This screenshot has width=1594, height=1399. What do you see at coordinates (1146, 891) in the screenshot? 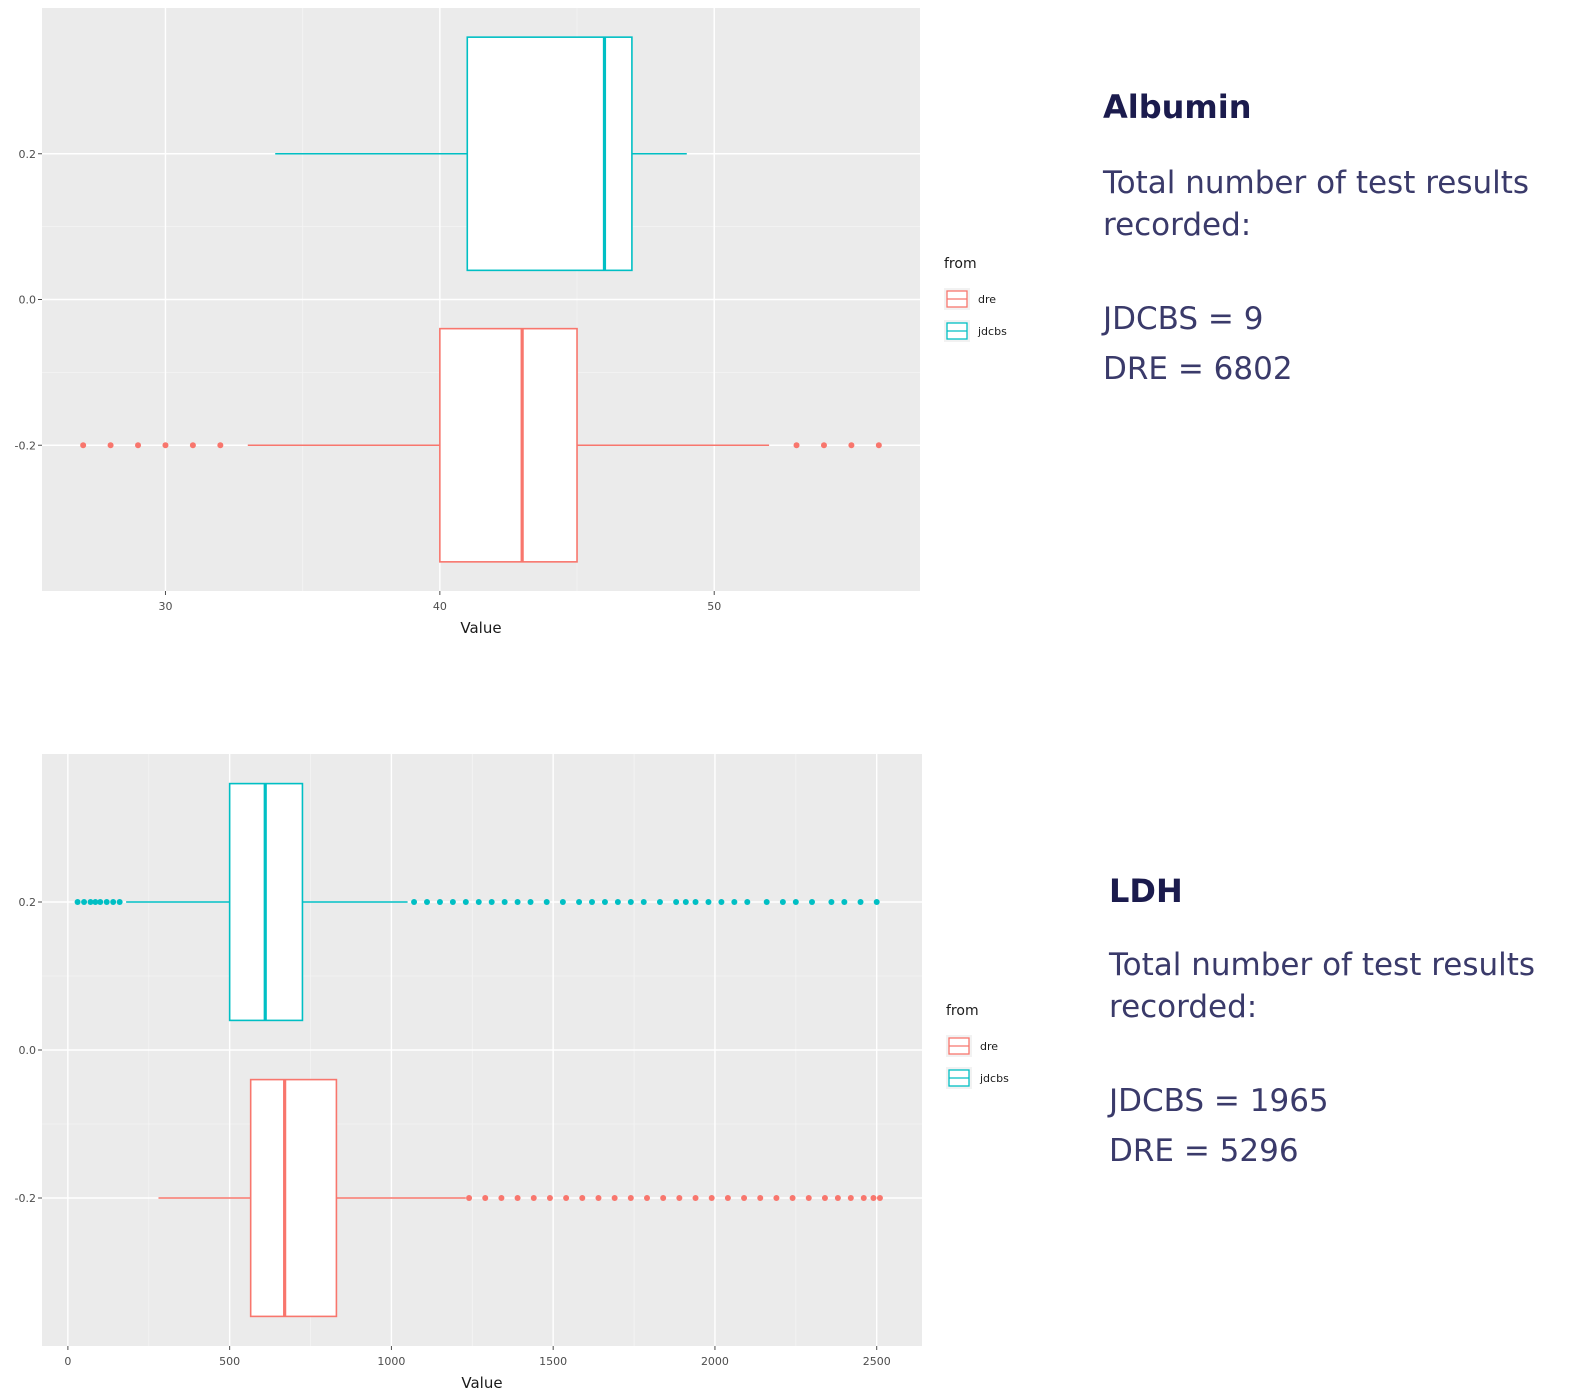
I see `ldh-heading: LDH` at bounding box center [1146, 891].